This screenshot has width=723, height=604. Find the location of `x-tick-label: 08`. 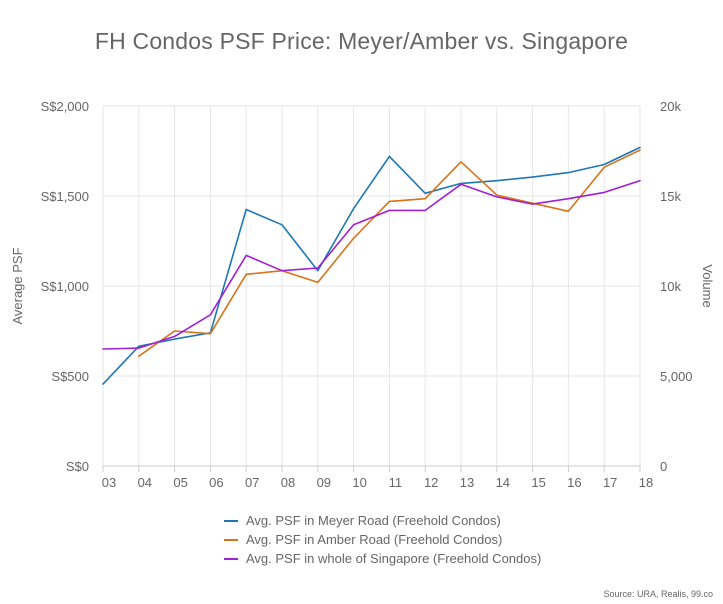

x-tick-label: 08 is located at coordinates (288, 482).